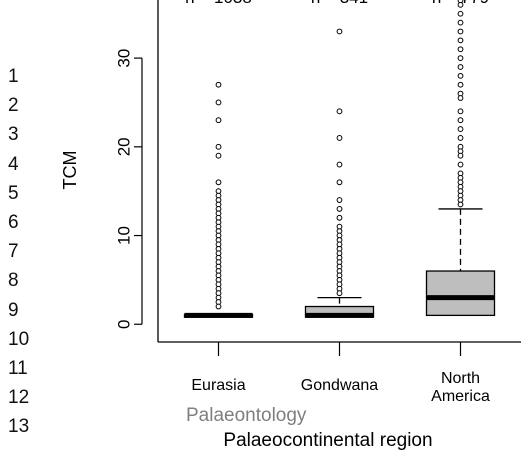 The image size is (521, 450). I want to click on line-number: 2, so click(13, 106).